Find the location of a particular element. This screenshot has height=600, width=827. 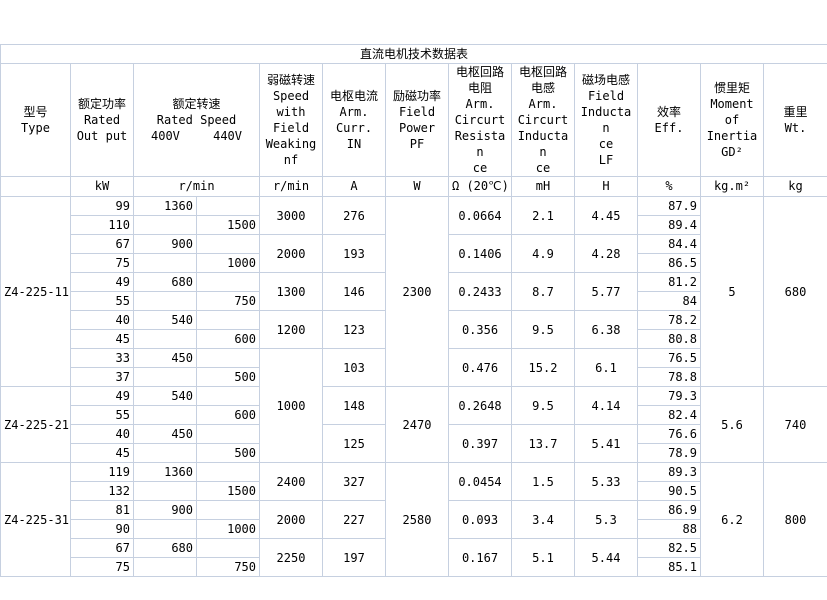

unit-output: kW is located at coordinates (102, 186).